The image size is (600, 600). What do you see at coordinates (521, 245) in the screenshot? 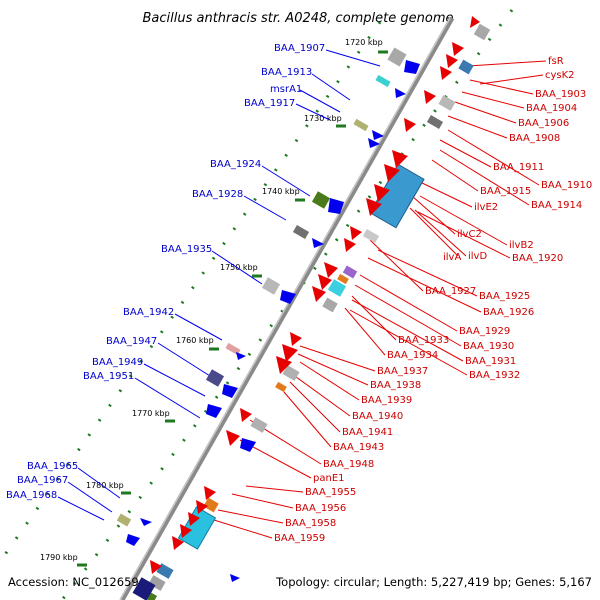
I see `gene-label: ilvB2` at bounding box center [521, 245].